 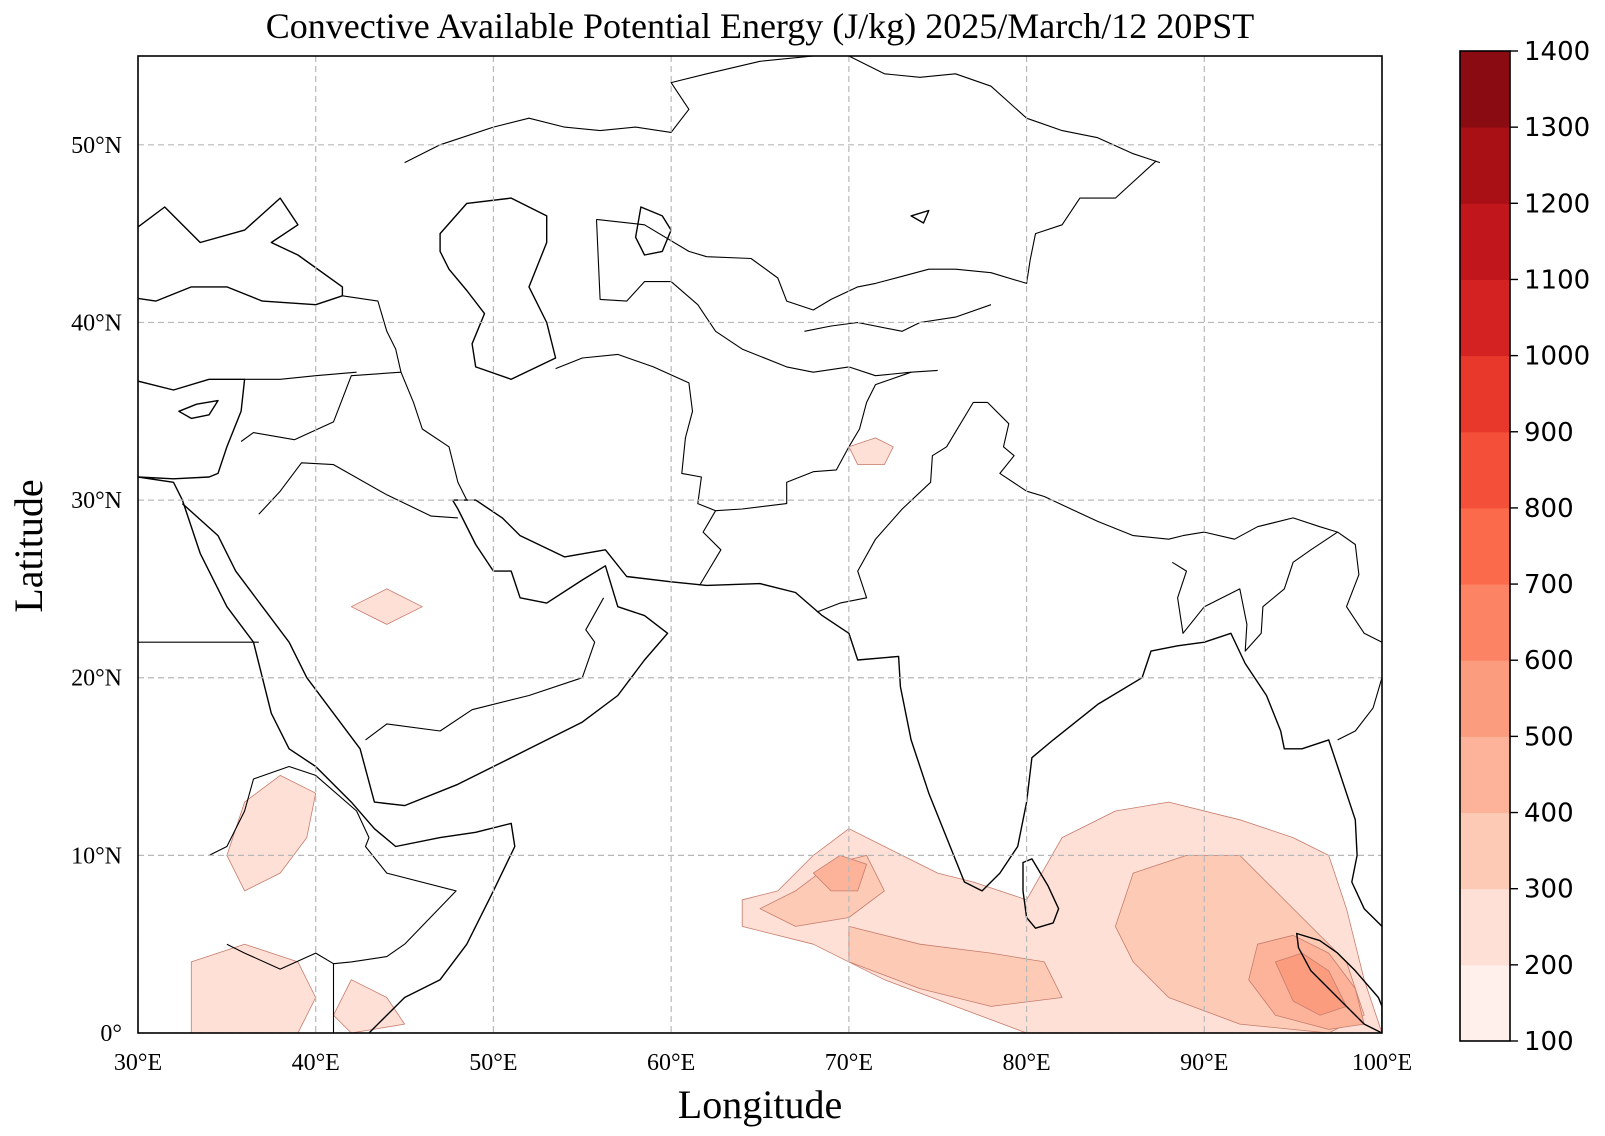 I want to click on x-tick-label: 40°E, so click(x=316, y=1063).